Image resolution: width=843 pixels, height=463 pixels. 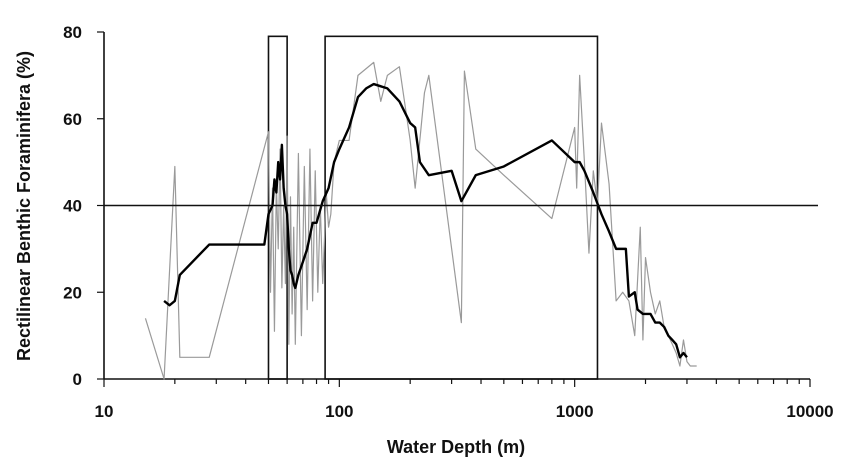 I want to click on y-axis-title: Rectilinear Benthic Foraminifera (%), so click(x=24, y=206).